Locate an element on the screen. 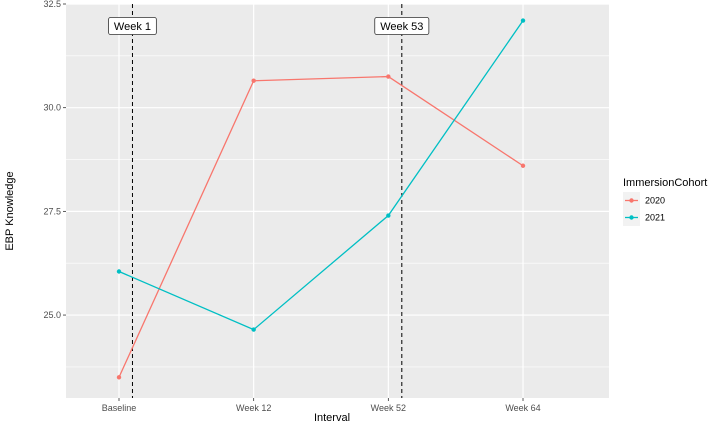 This screenshot has width=709, height=424. x-tick-label: Week 52 is located at coordinates (388, 408).